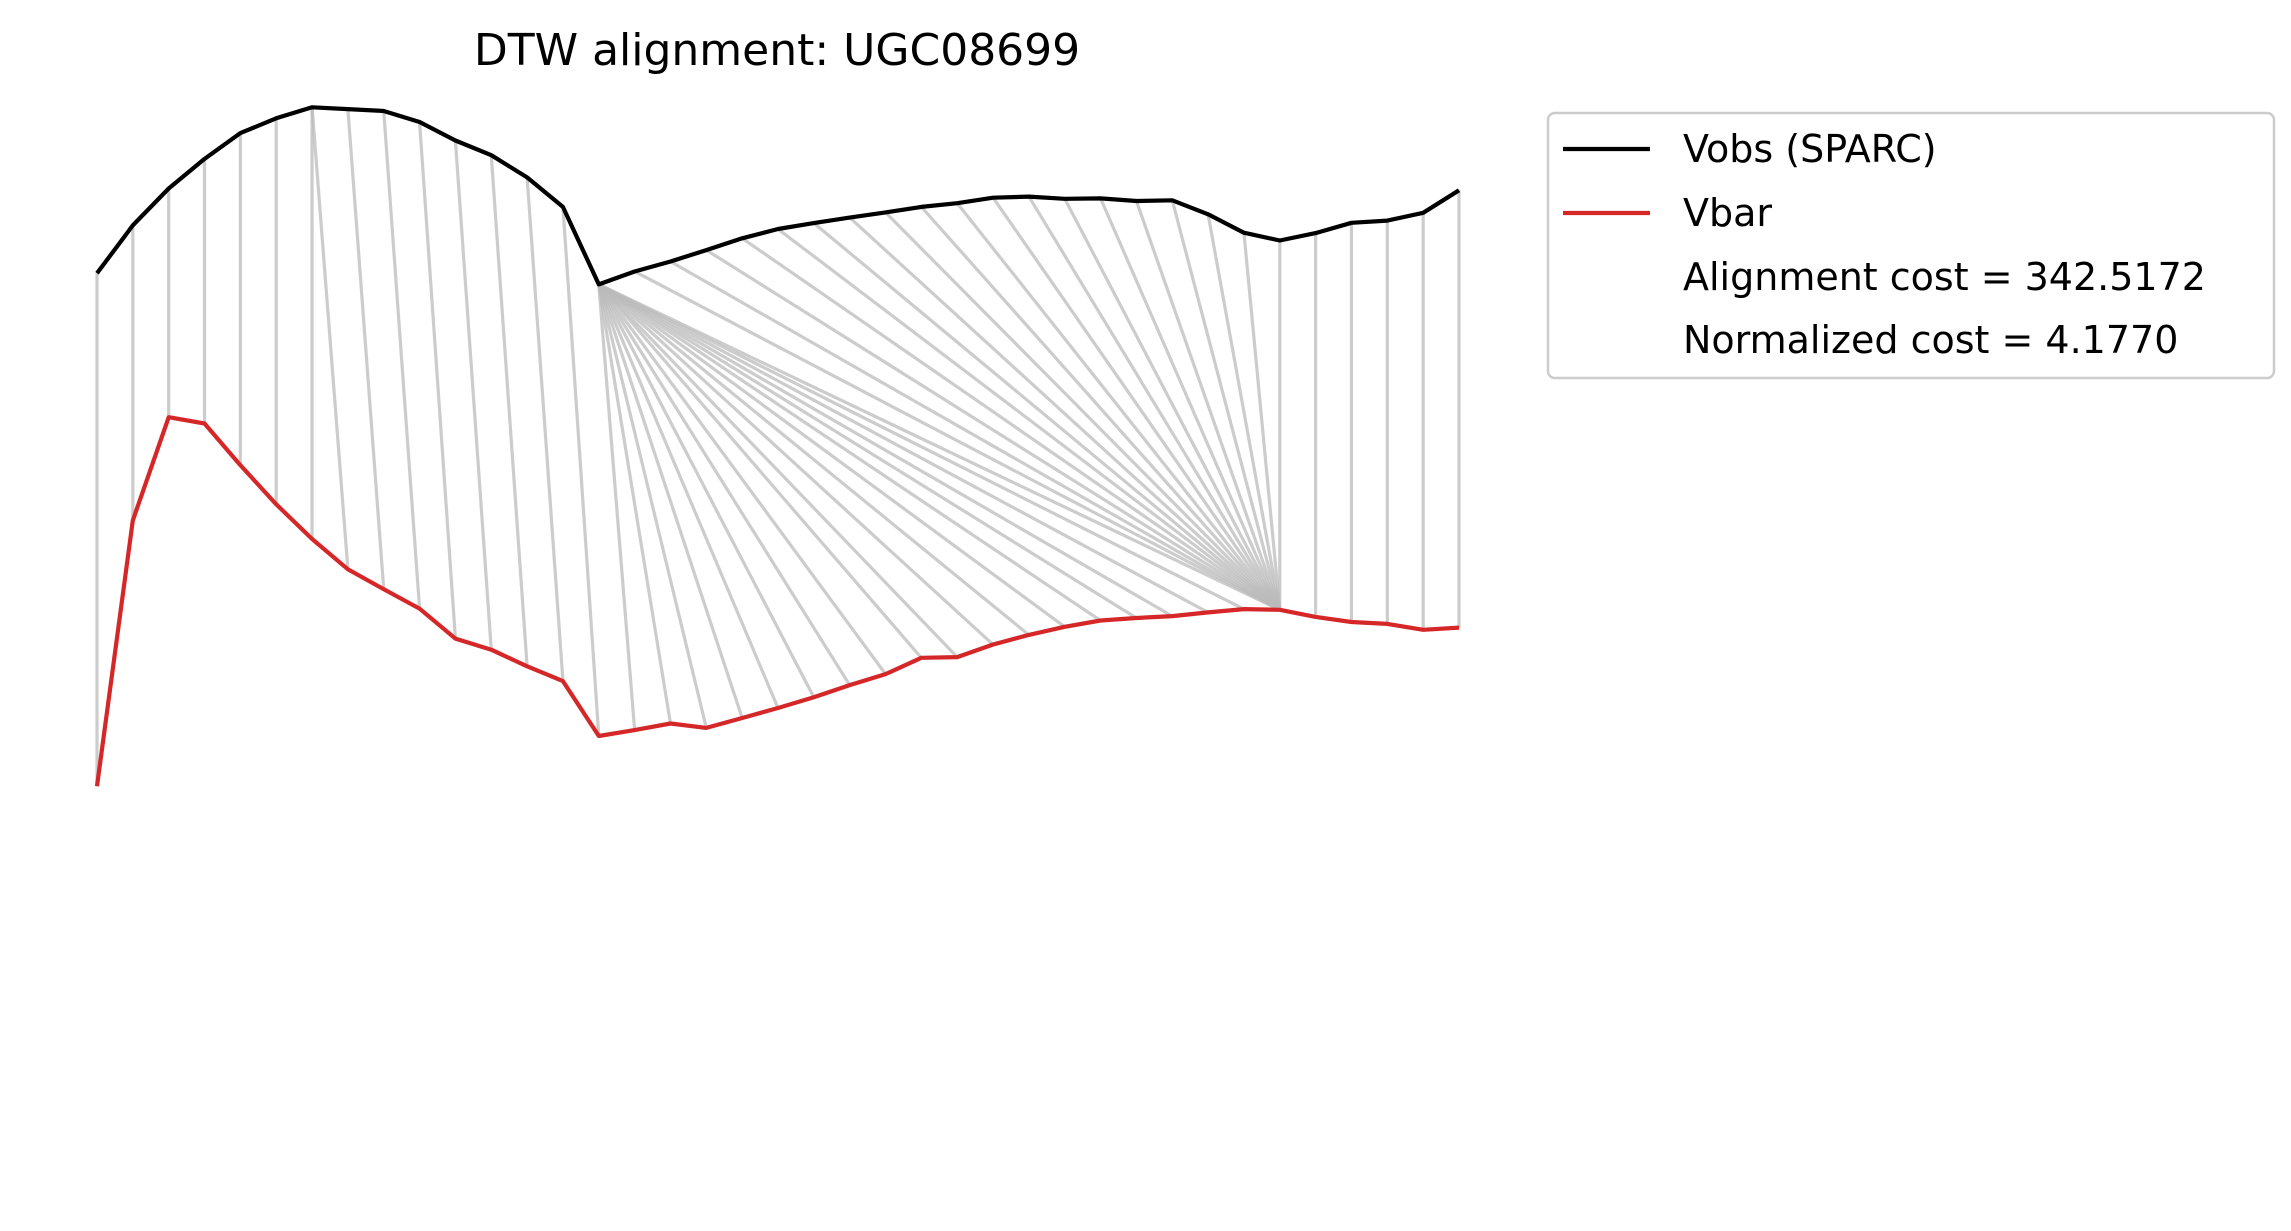 Image resolution: width=2291 pixels, height=1231 pixels. What do you see at coordinates (1930, 340) in the screenshot?
I see `legend-normalized-cost: Normalized cost = 4.1770` at bounding box center [1930, 340].